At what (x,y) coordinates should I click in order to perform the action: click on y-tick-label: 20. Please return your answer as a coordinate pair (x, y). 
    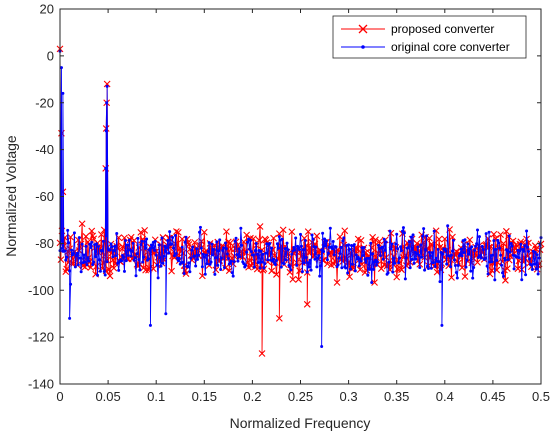
    Looking at the image, I should click on (47, 9).